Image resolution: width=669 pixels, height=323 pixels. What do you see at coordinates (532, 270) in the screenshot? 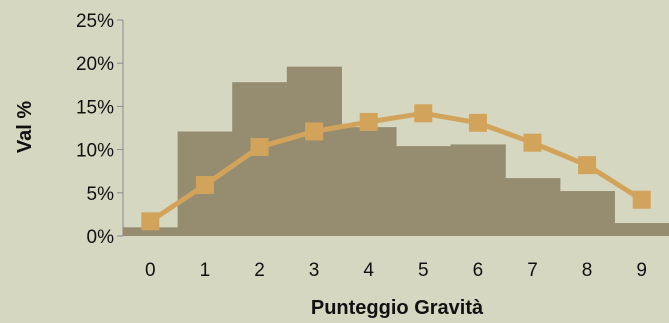
I see `x-tick-label: 7` at bounding box center [532, 270].